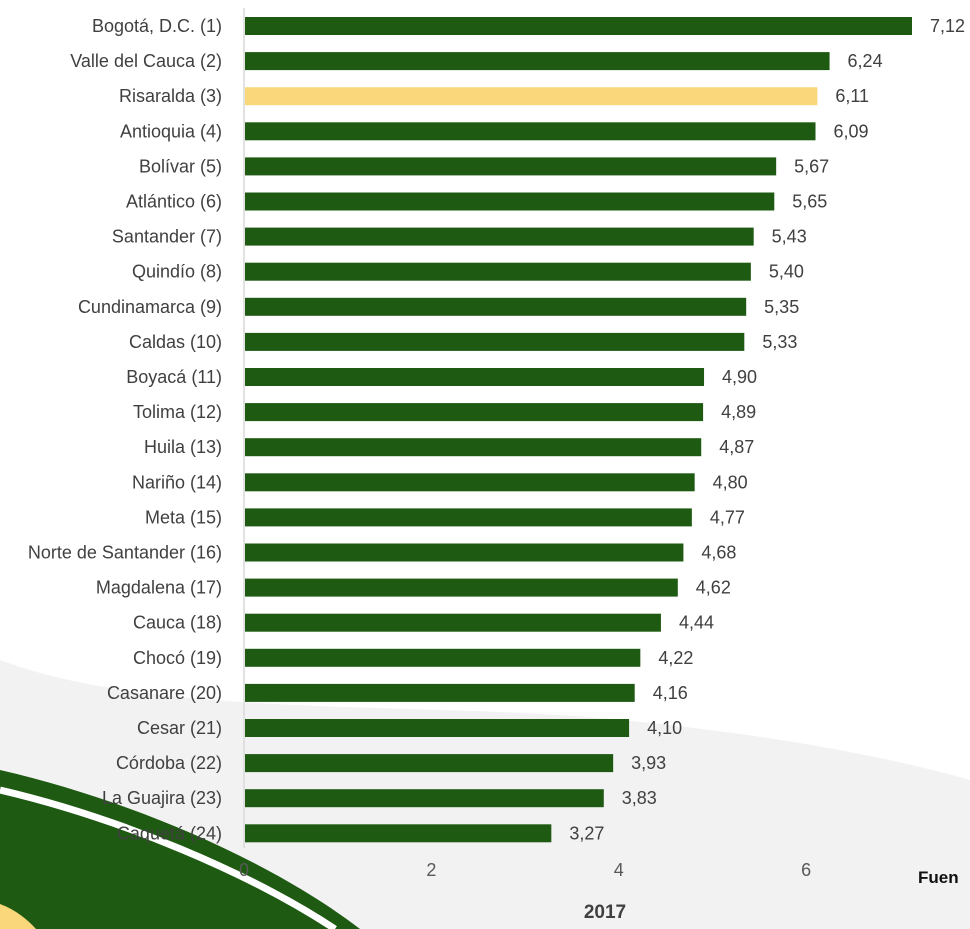  I want to click on value-label-3: 6,09, so click(851, 131).